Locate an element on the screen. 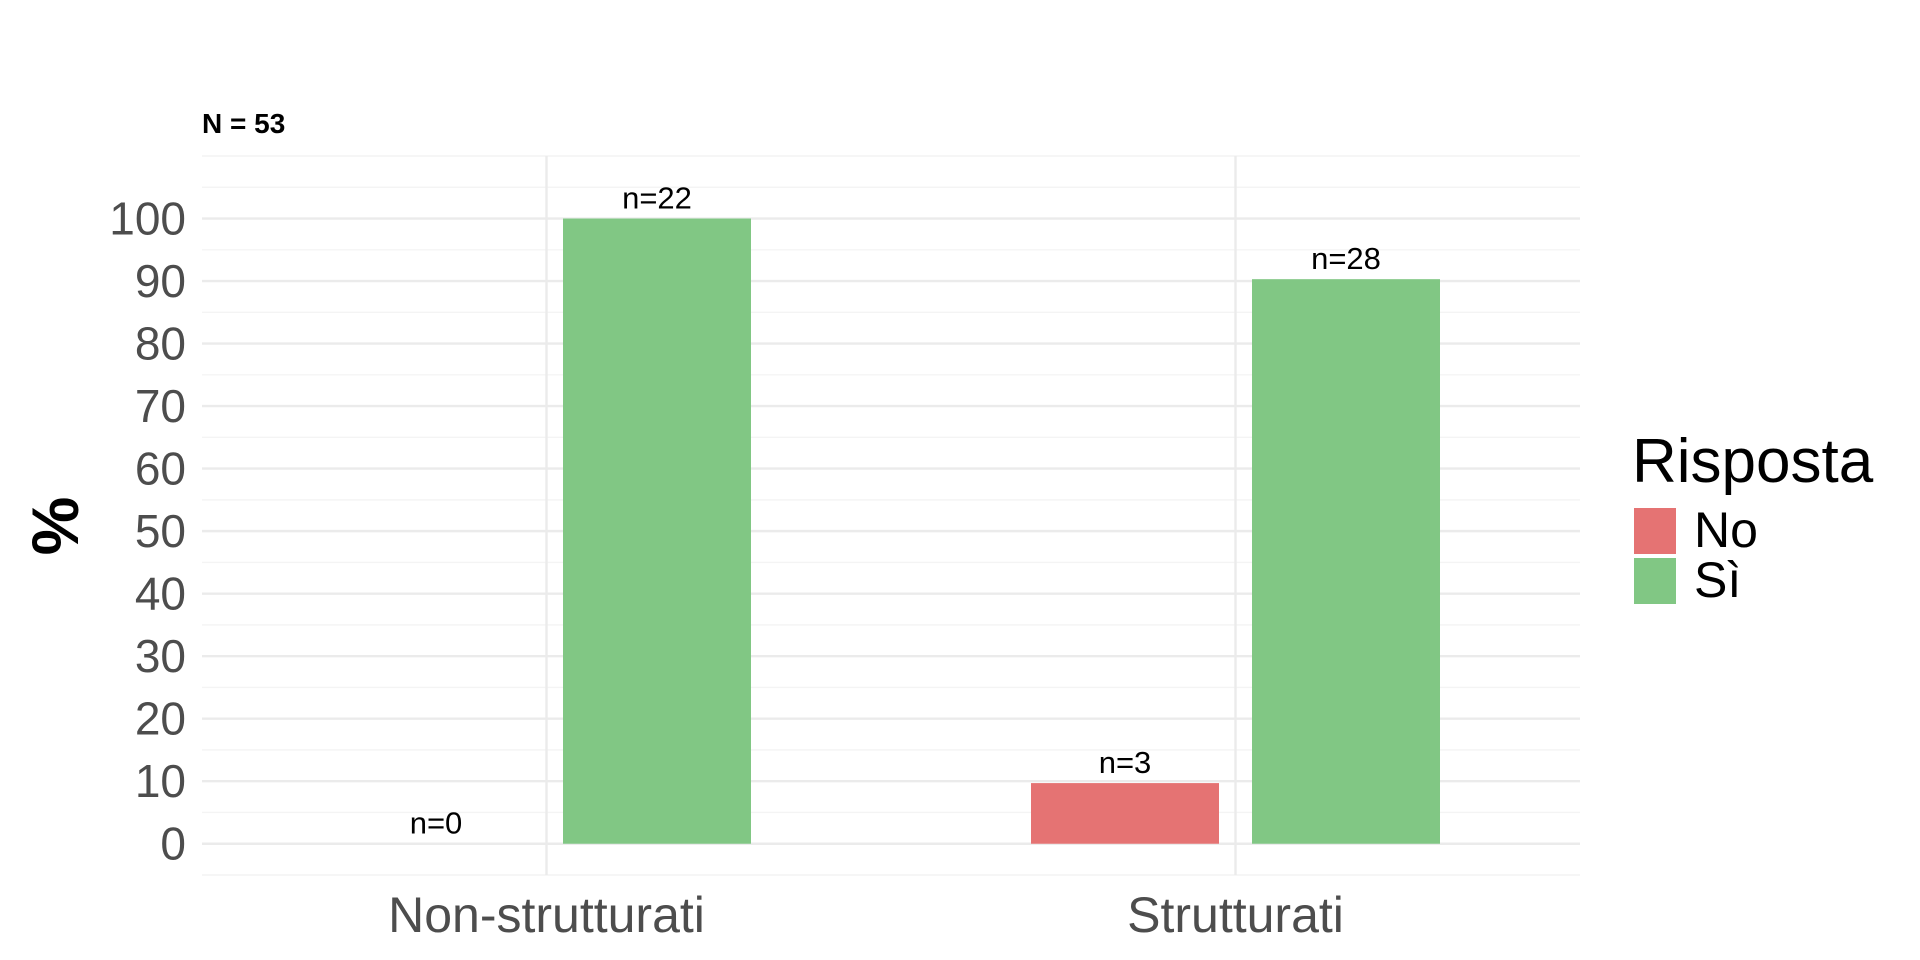  y-axis-label: % is located at coordinates (55, 526).